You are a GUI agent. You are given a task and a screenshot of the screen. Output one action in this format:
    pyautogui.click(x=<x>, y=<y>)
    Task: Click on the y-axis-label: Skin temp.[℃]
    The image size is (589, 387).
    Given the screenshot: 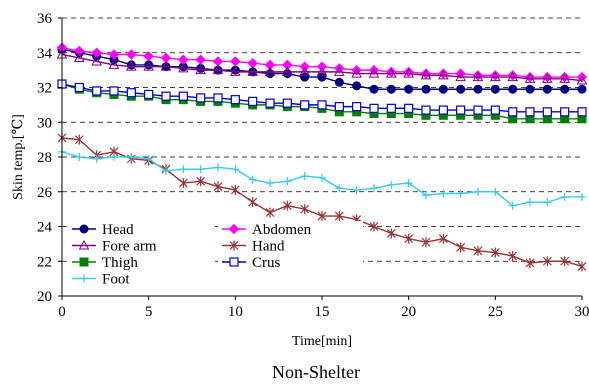 What is the action you would take?
    pyautogui.click(x=18, y=157)
    